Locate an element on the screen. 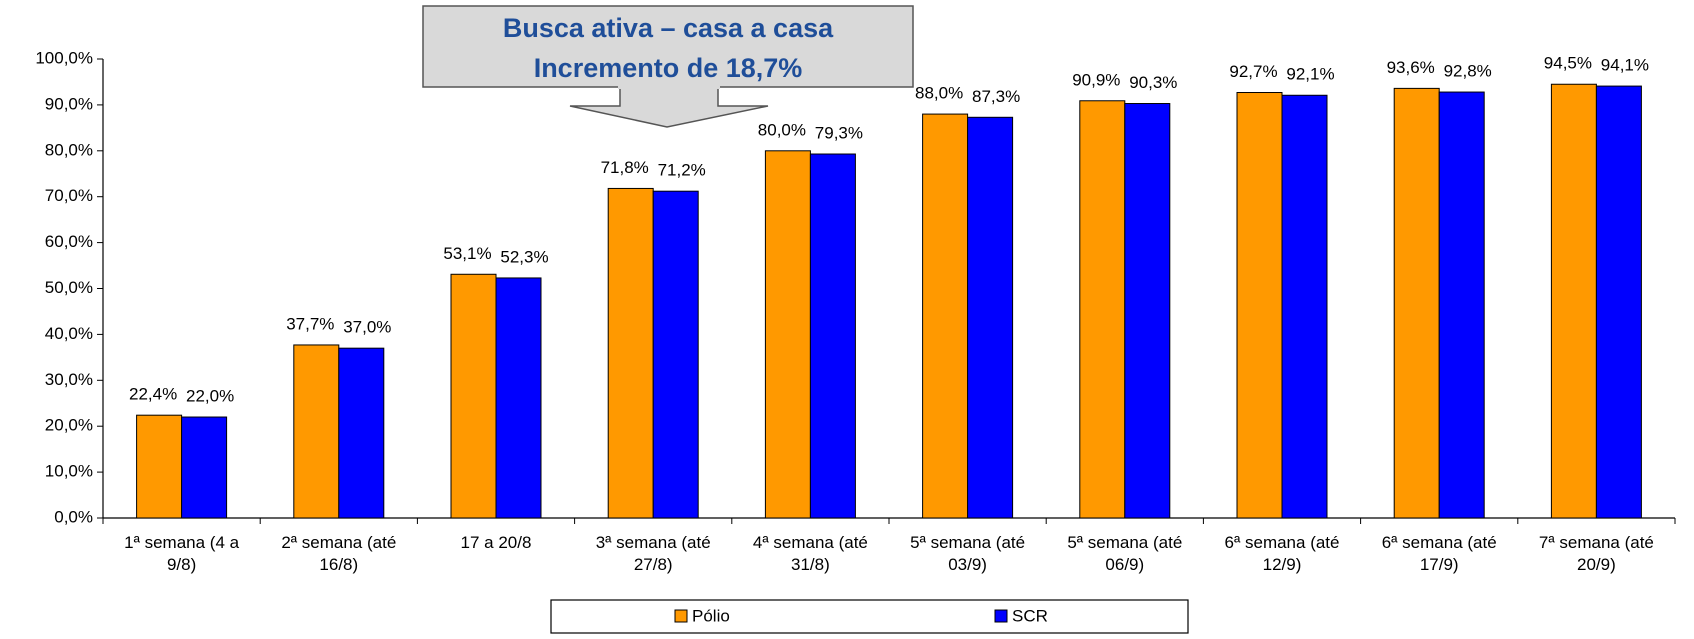 The width and height of the screenshot is (1694, 639). y-tick-label: 40,0% is located at coordinates (69, 333).